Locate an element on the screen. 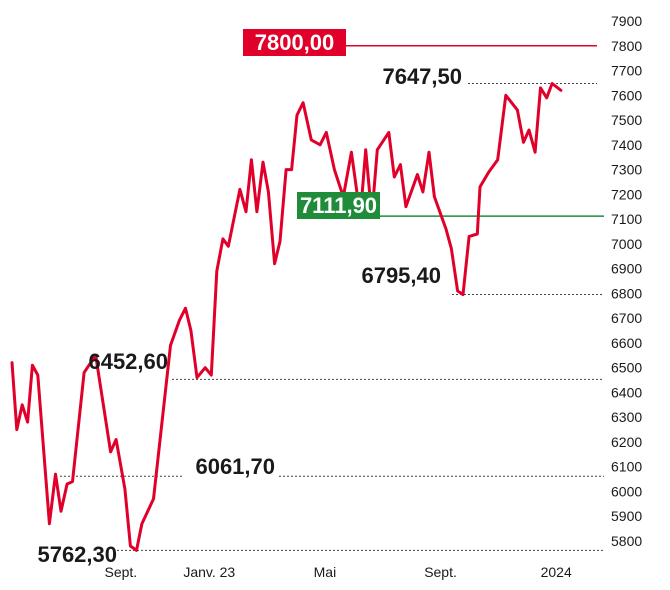 The image size is (670, 590). x-tick-label: Janv. 23 is located at coordinates (209, 572).